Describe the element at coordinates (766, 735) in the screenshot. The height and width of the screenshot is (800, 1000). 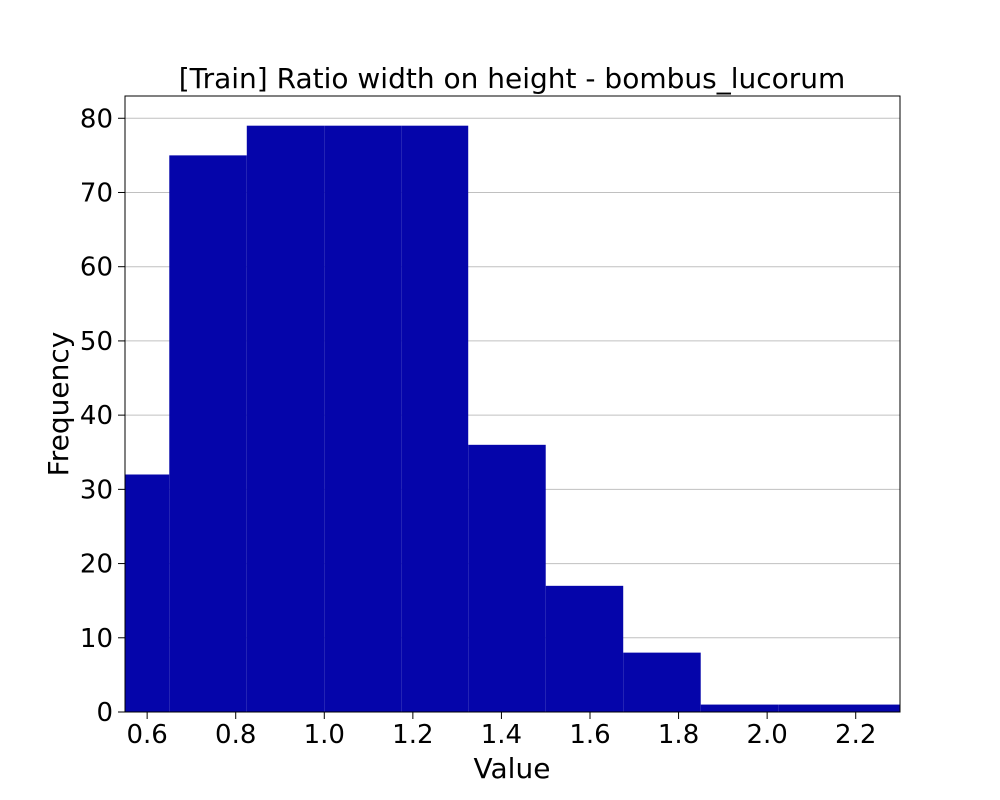
I see `x-tick-label: 2.0` at that location.